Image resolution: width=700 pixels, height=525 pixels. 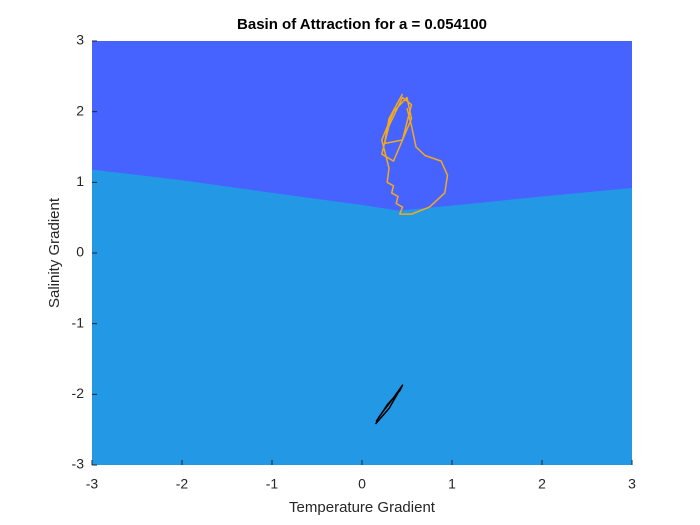 I want to click on x-tick-label: 1, so click(x=452, y=484).